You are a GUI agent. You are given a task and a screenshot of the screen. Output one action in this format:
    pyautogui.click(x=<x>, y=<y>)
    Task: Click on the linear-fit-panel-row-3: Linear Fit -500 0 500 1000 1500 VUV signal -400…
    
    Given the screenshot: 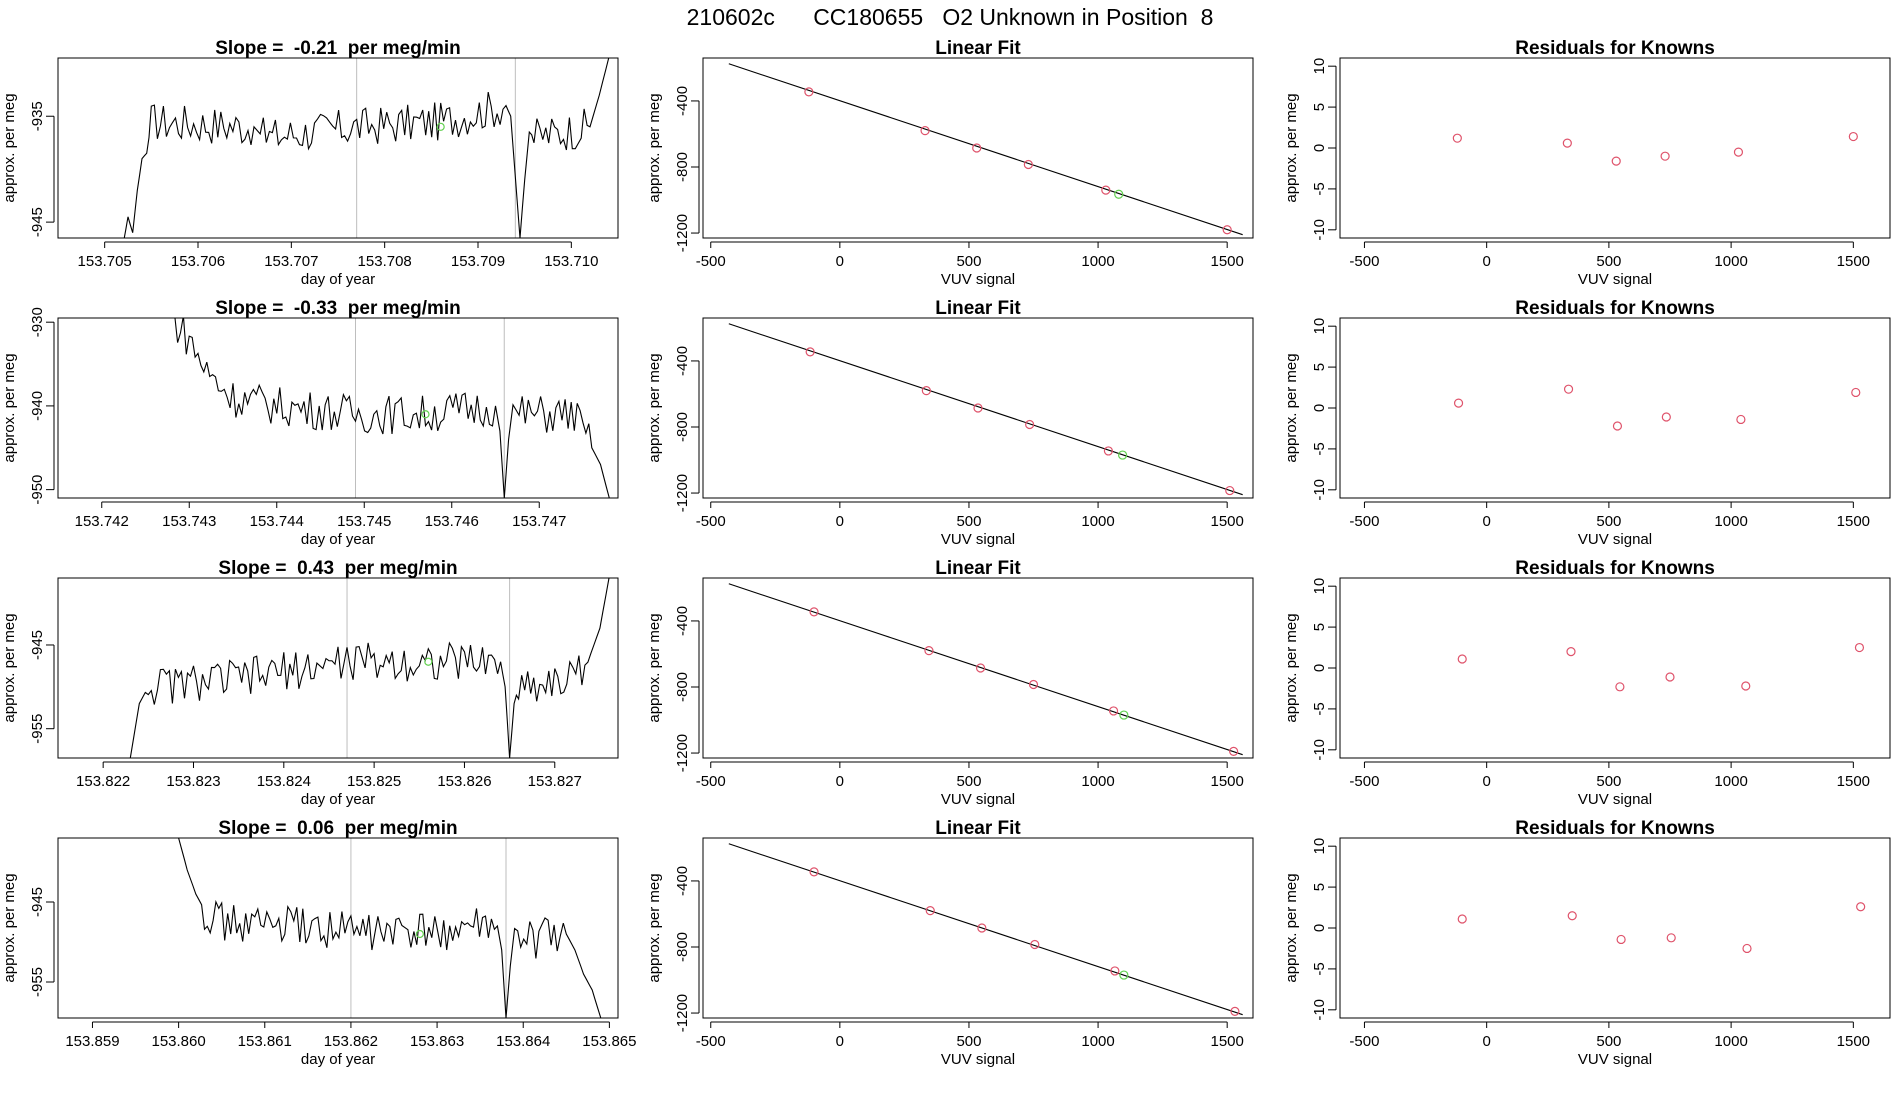 What is the action you would take?
    pyautogui.click(x=950, y=683)
    